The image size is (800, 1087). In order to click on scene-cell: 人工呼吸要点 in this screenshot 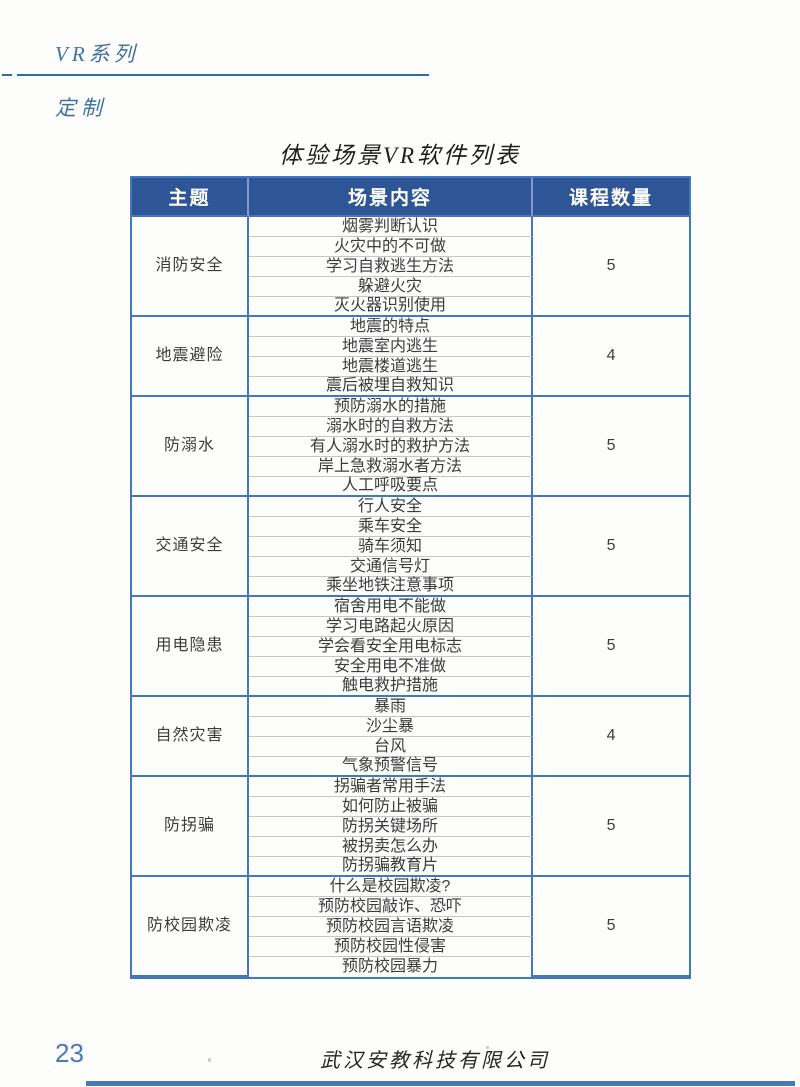, I will do `click(391, 487)`.